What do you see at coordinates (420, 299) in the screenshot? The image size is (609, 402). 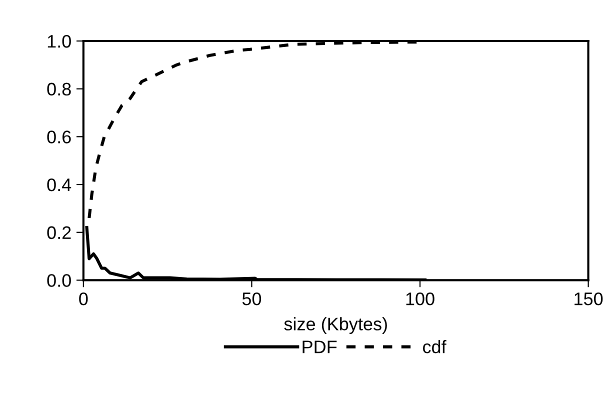 I see `x-tick-label: 100` at bounding box center [420, 299].